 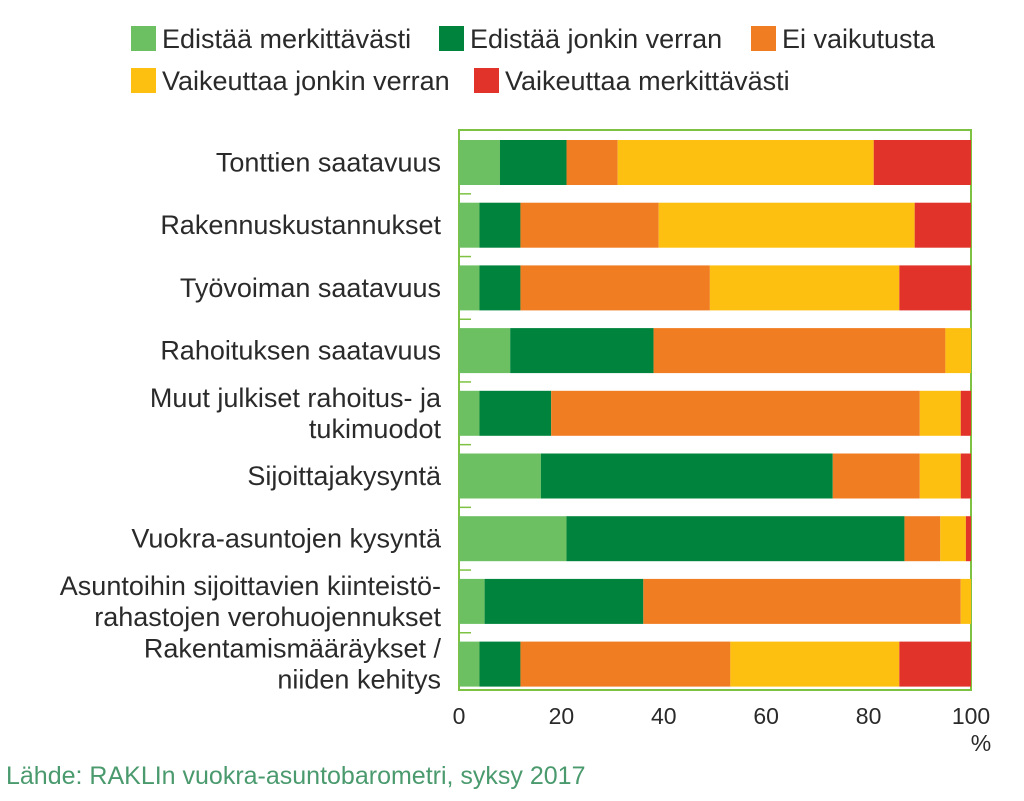 I want to click on bar-segment-r9-s1, so click(x=469, y=664).